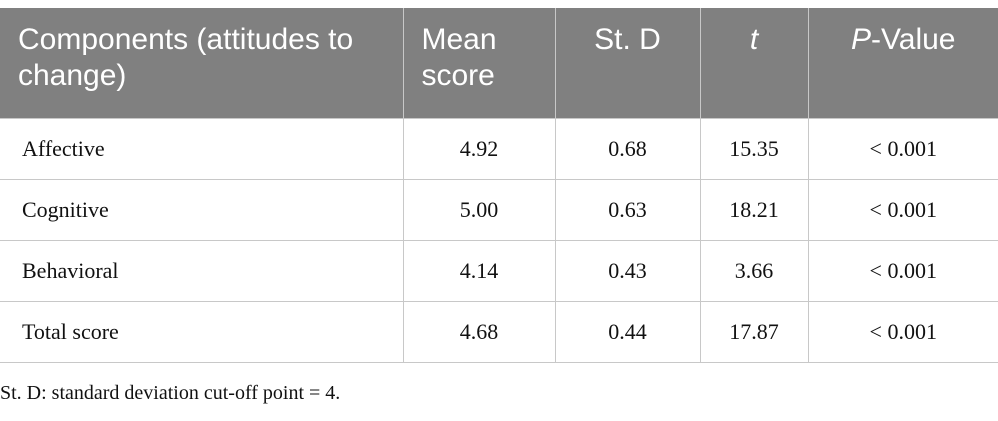  Describe the element at coordinates (479, 148) in the screenshot. I see `table-cell: 4.92` at that location.